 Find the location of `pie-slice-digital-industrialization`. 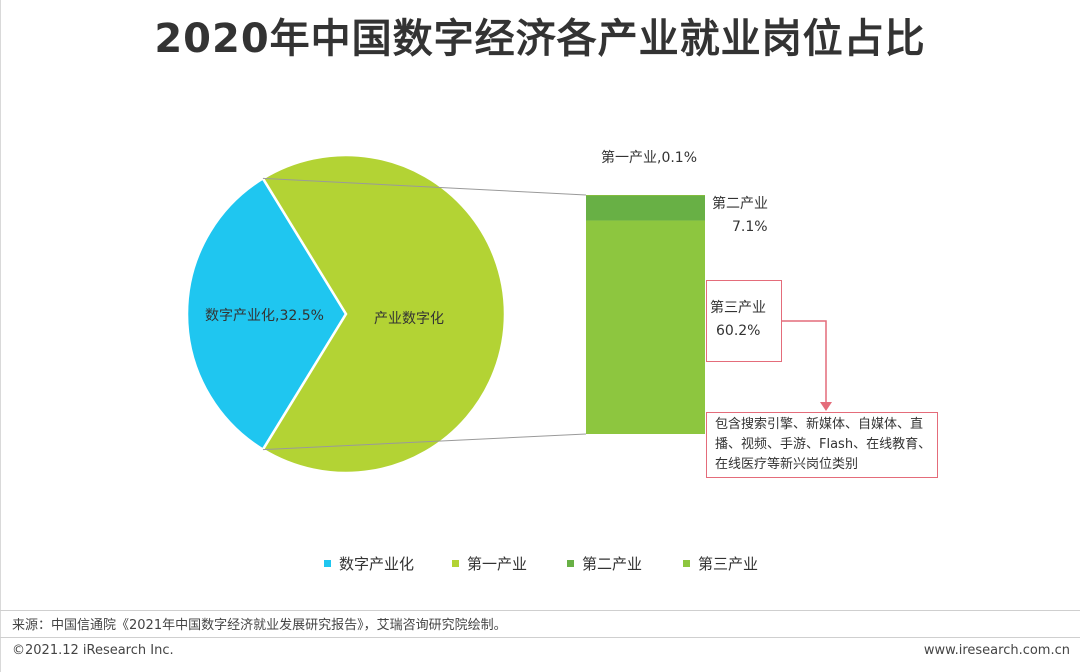

pie-slice-digital-industrialization is located at coordinates (266, 314).